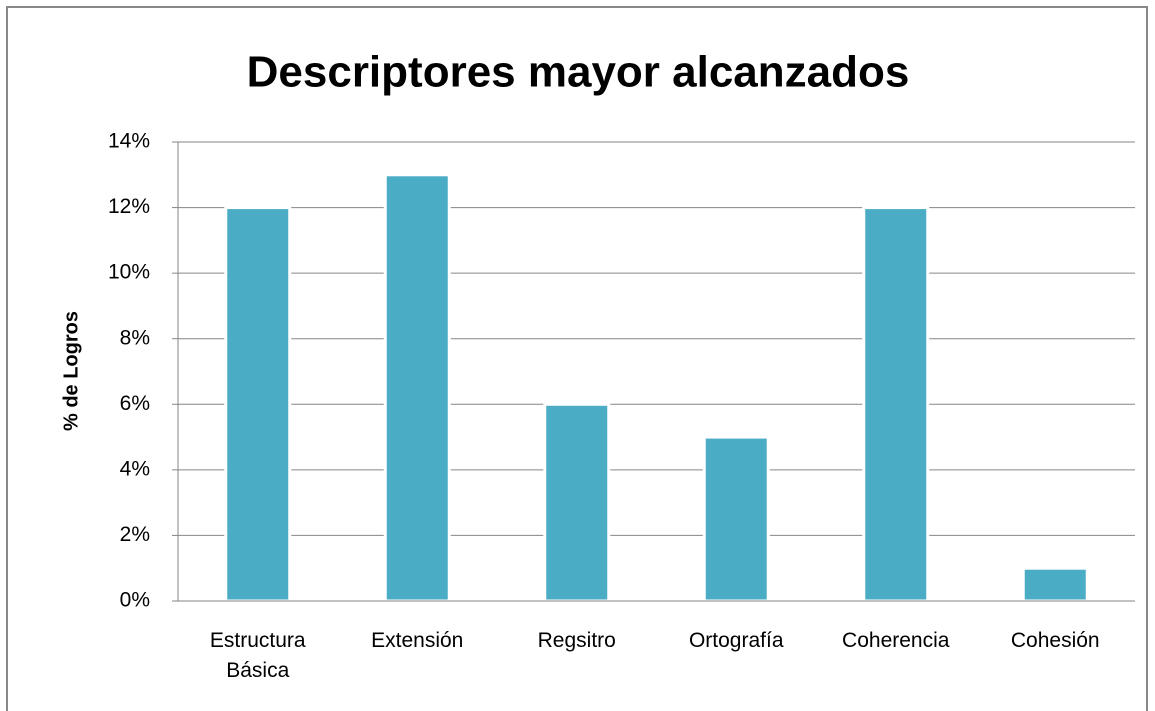 The height and width of the screenshot is (711, 1155). Describe the element at coordinates (736, 640) in the screenshot. I see `x-tick-label: Ortografía` at that location.